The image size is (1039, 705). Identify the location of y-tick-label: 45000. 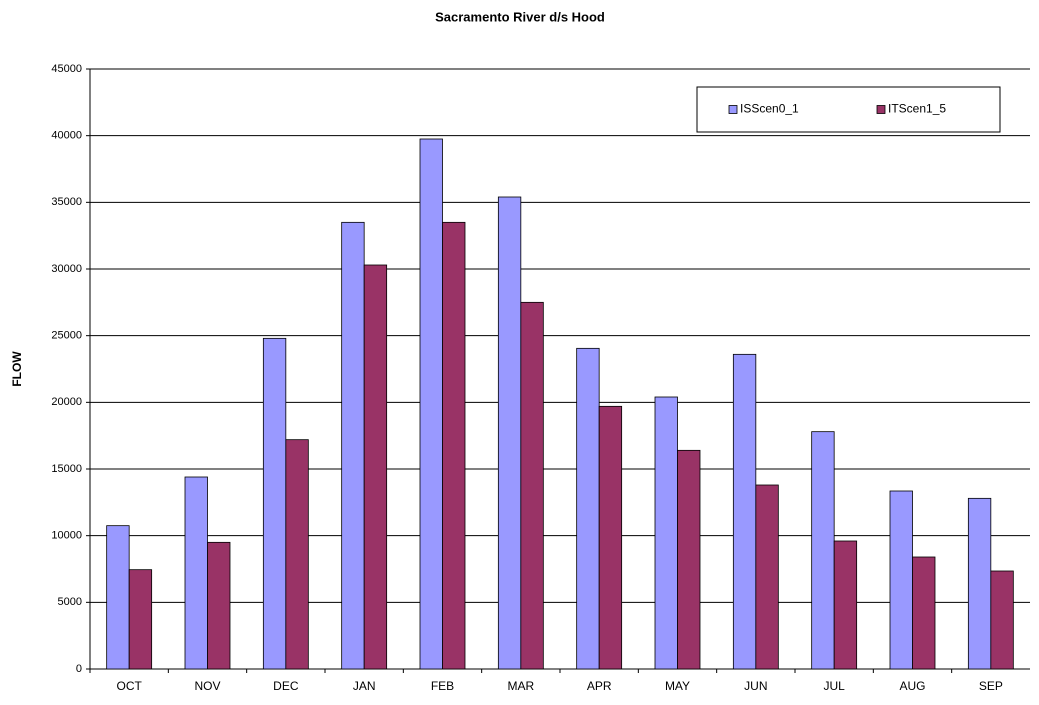
(66, 69).